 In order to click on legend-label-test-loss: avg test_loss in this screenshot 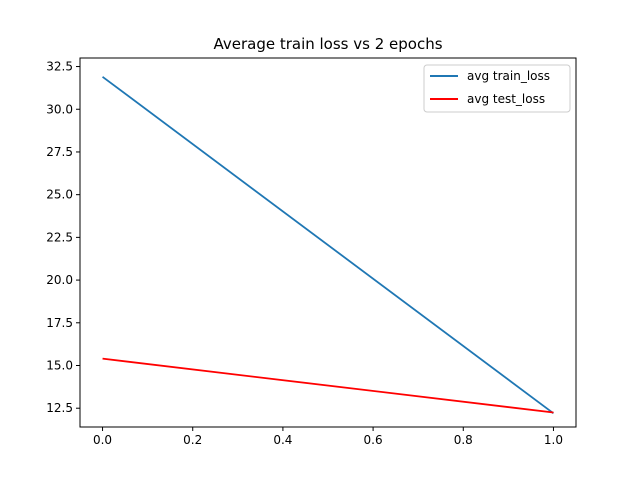, I will do `click(506, 99)`.